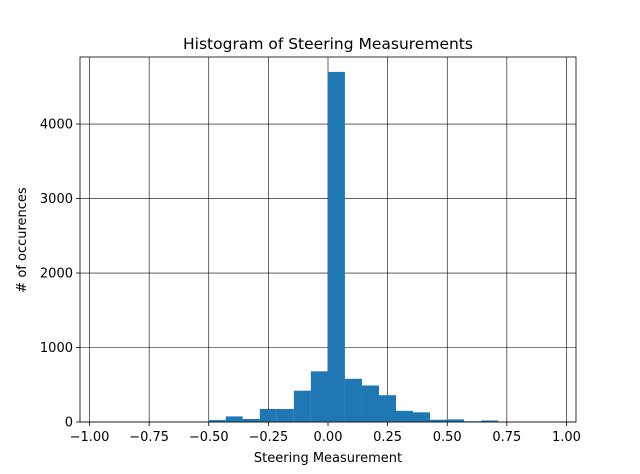  Describe the element at coordinates (566, 437) in the screenshot. I see `x-tick-label: 1.00` at that location.